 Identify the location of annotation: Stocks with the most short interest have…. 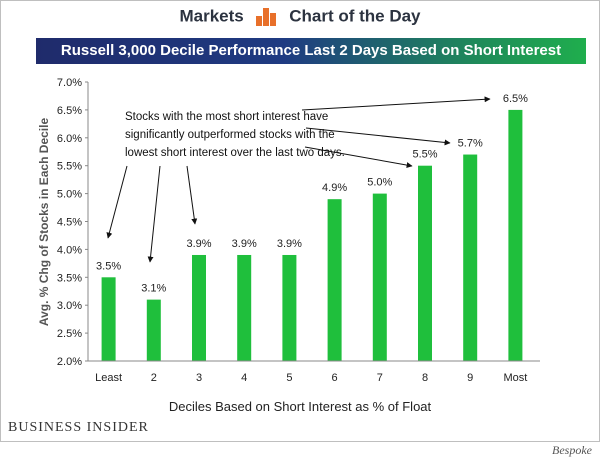
(235, 135).